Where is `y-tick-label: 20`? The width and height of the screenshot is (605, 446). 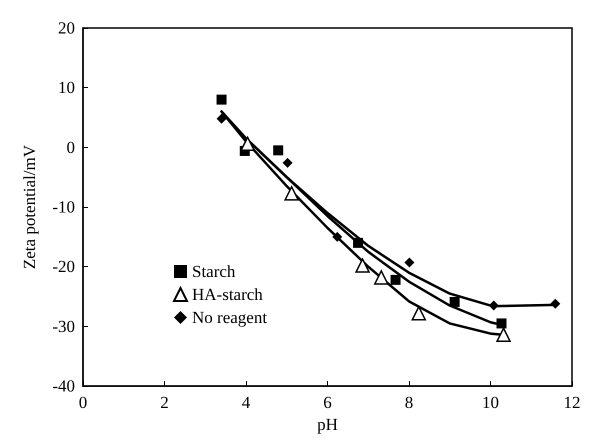
y-tick-label: 20 is located at coordinates (66, 28).